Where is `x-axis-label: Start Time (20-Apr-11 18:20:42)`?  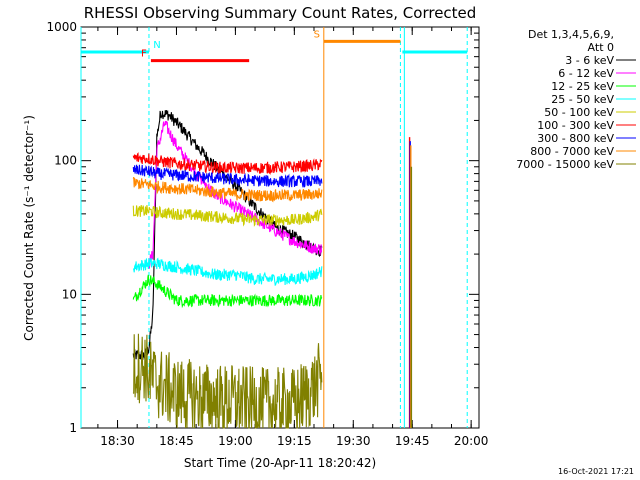 x-axis-label: Start Time (20-Apr-11 18:20:42) is located at coordinates (280, 463).